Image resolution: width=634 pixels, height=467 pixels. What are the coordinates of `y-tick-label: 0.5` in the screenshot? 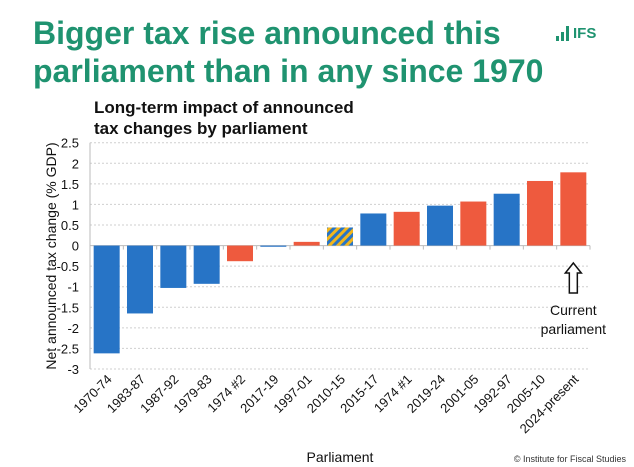 It's located at (70, 225).